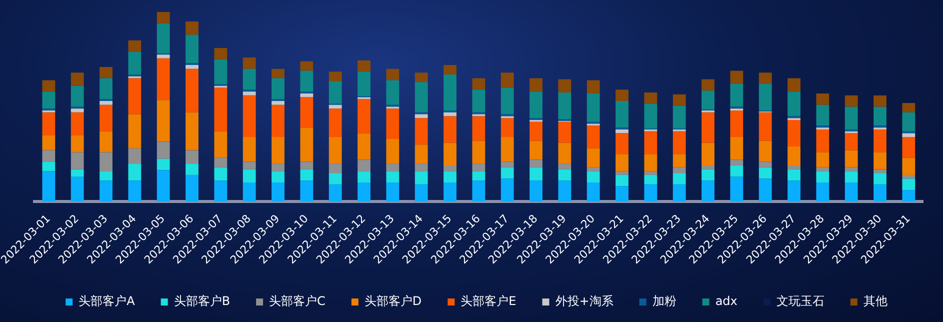  I want to click on legend-label: 头部客户A, so click(107, 301).